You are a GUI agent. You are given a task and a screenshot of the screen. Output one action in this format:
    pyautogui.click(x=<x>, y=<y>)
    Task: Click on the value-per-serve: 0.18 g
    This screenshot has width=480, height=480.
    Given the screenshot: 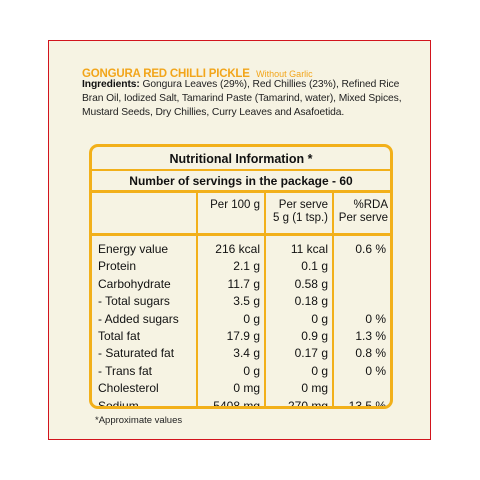 What is the action you would take?
    pyautogui.click(x=311, y=301)
    